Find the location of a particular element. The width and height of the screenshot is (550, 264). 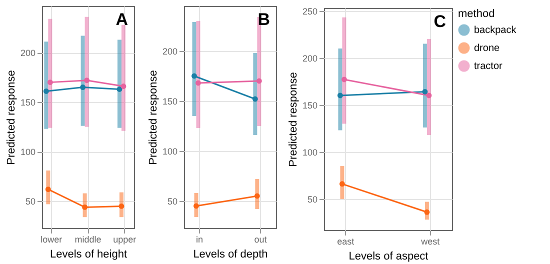

x-axis-title: Levels of aspect is located at coordinates (388, 256).